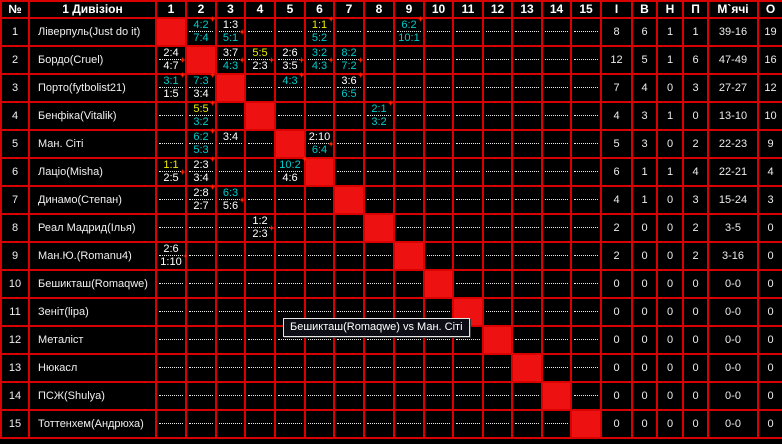  What do you see at coordinates (409, 31) in the screenshot?
I see `match-cell: 6:2 10:1` at bounding box center [409, 31].